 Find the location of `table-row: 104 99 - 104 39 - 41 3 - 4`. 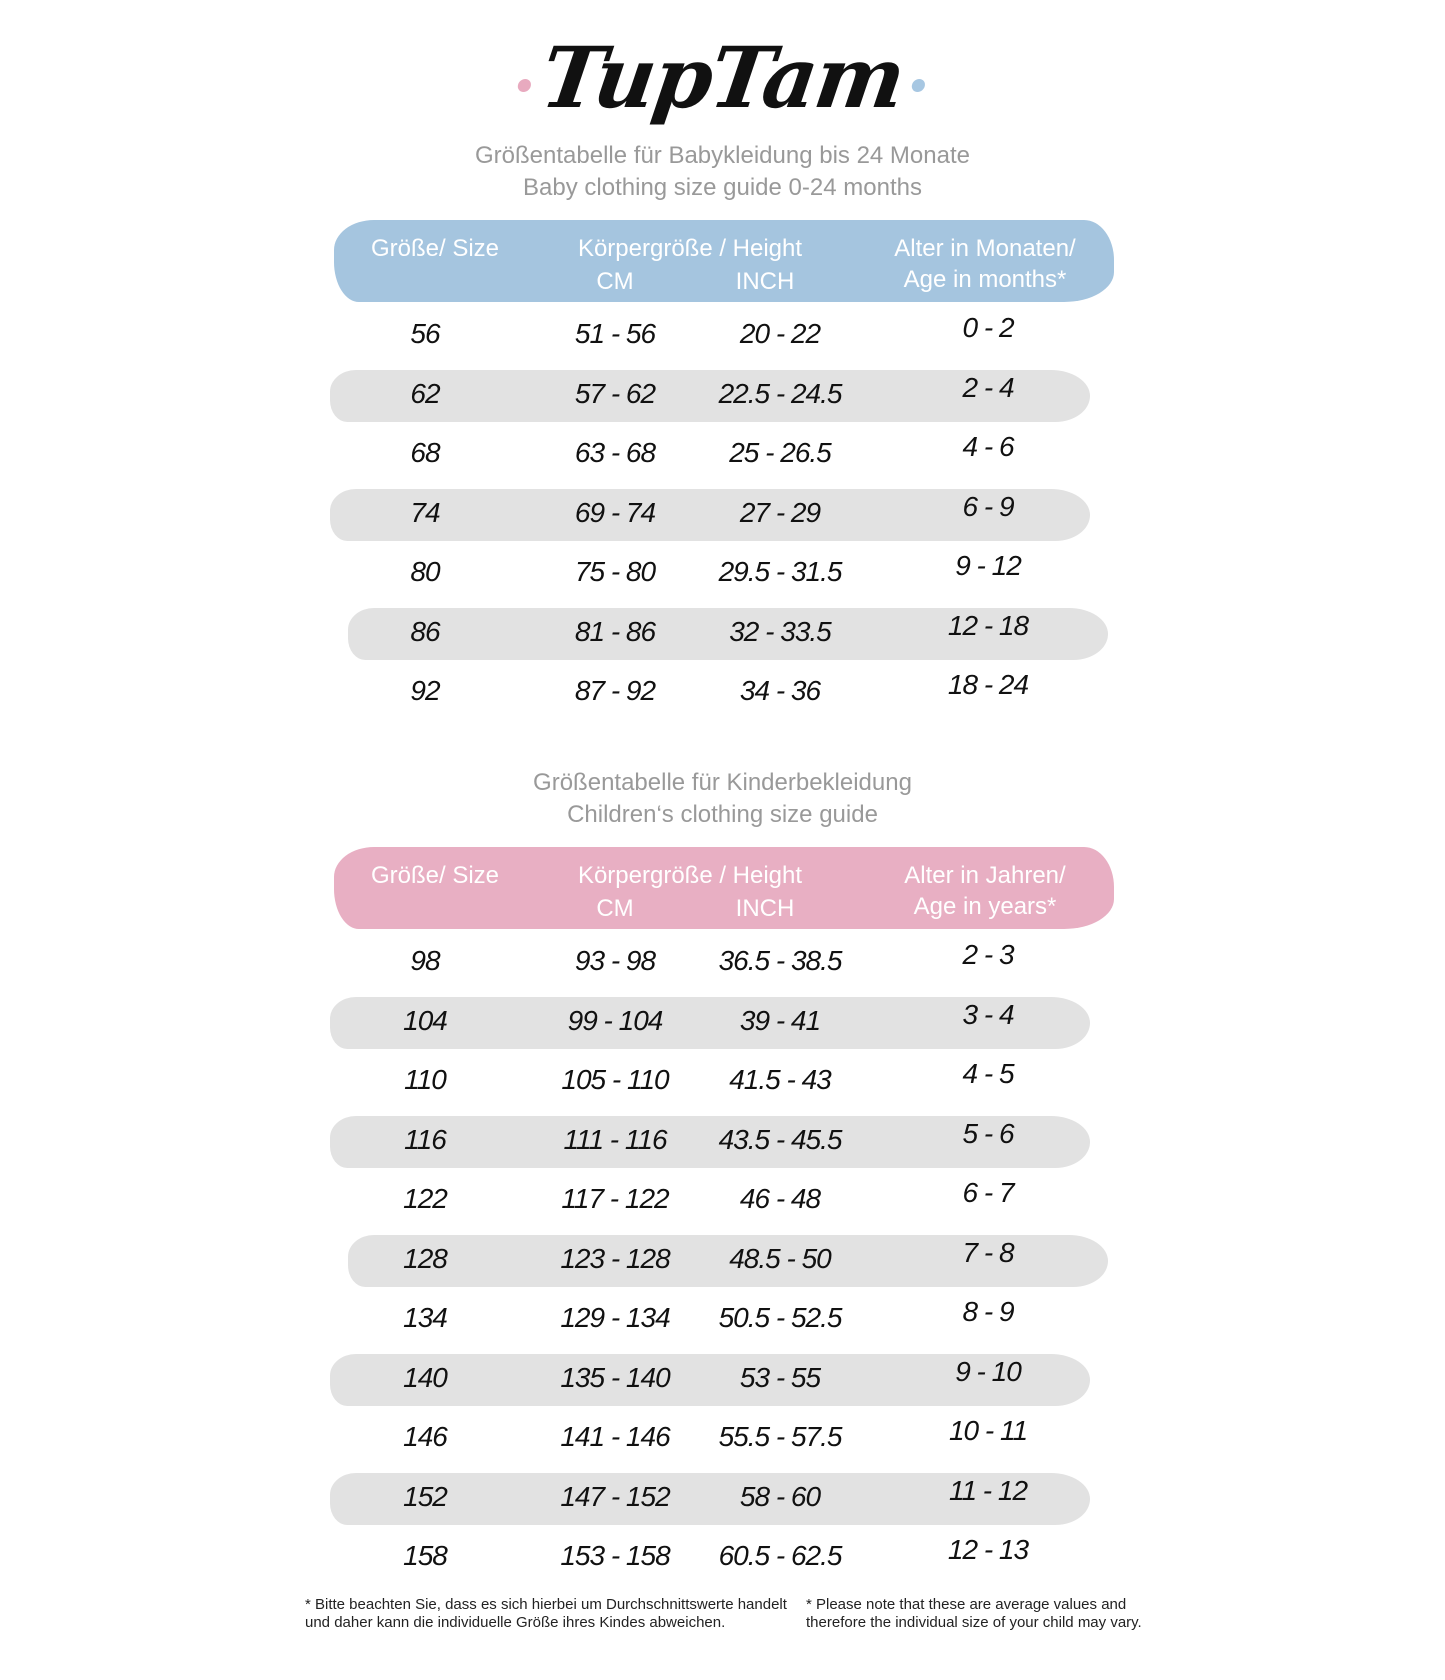

table-row: 104 99 - 104 39 - 41 3 - 4 is located at coordinates (722, 1021).